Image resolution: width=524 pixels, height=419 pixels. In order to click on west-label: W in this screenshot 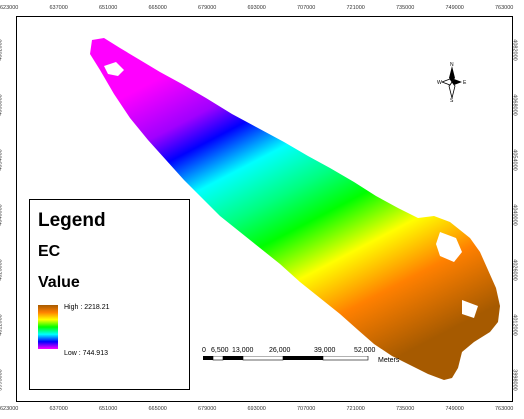, I will do `click(439, 83)`.